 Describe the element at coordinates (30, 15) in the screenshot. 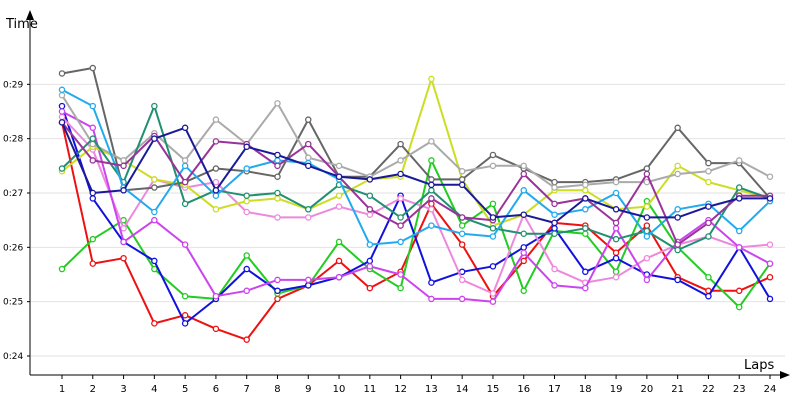

I see `y-axis-arrow` at that location.